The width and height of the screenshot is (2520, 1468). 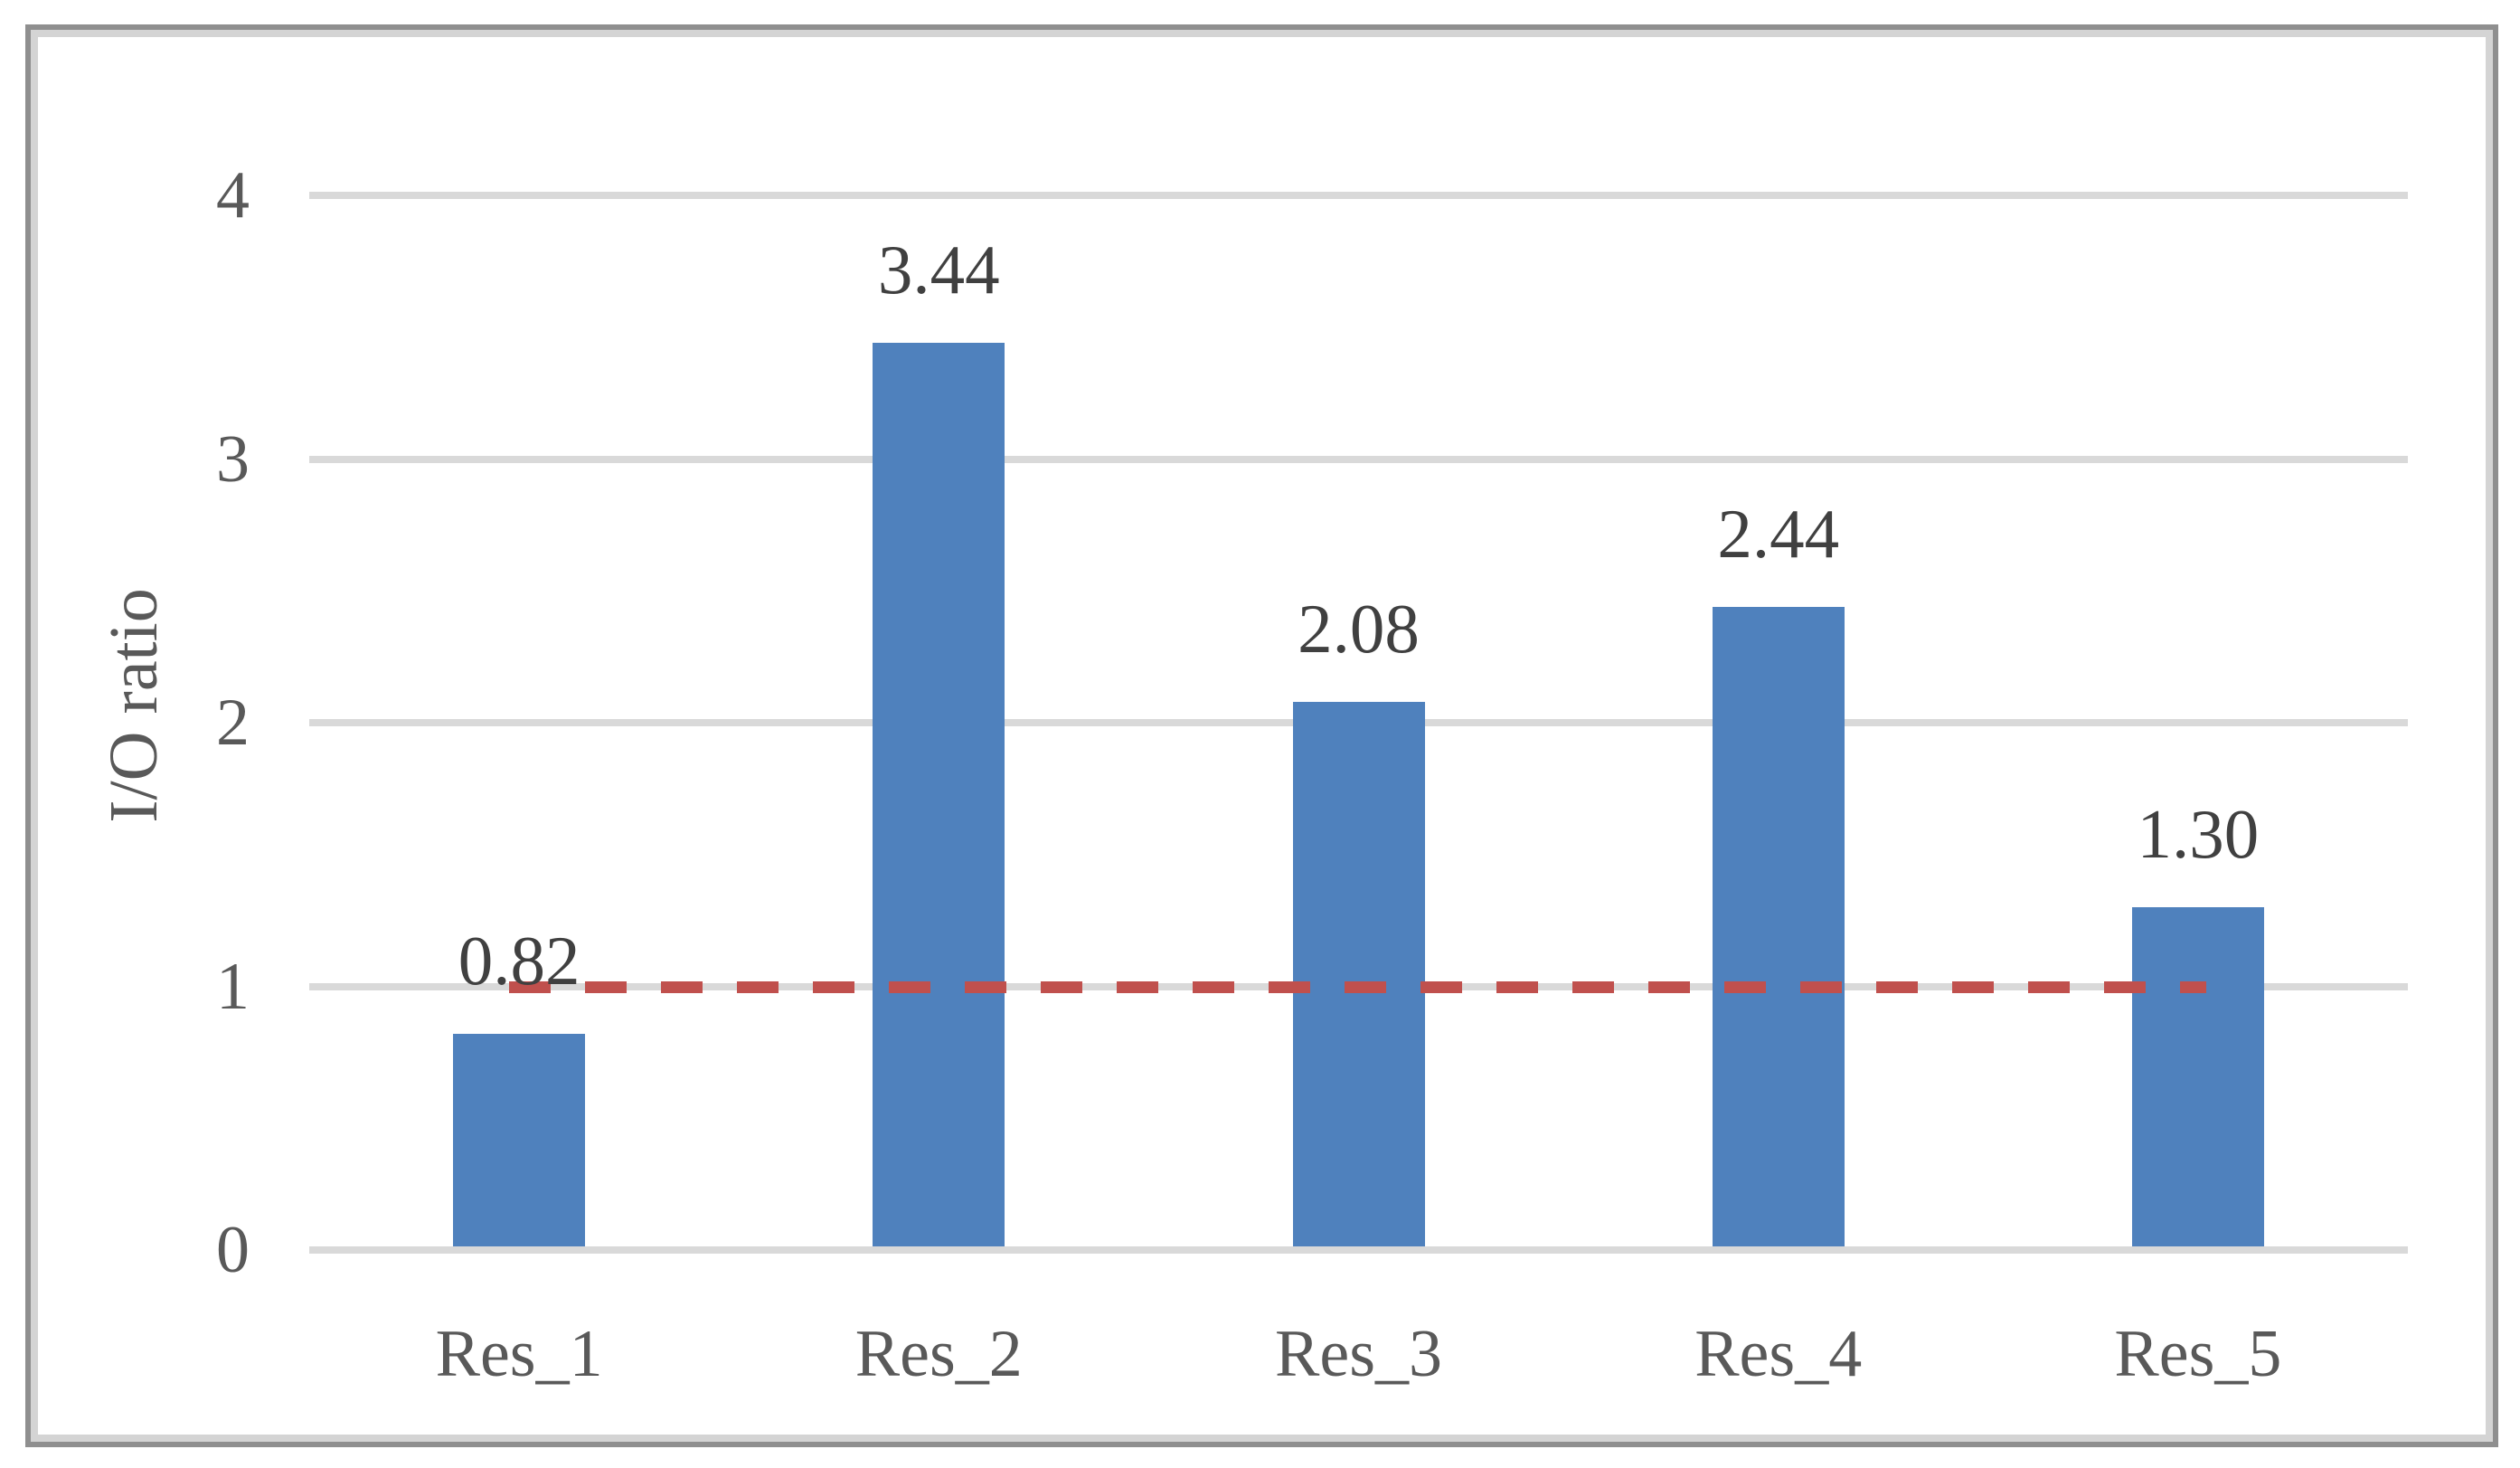 I want to click on x-category-label: Res_1, so click(x=519, y=1354).